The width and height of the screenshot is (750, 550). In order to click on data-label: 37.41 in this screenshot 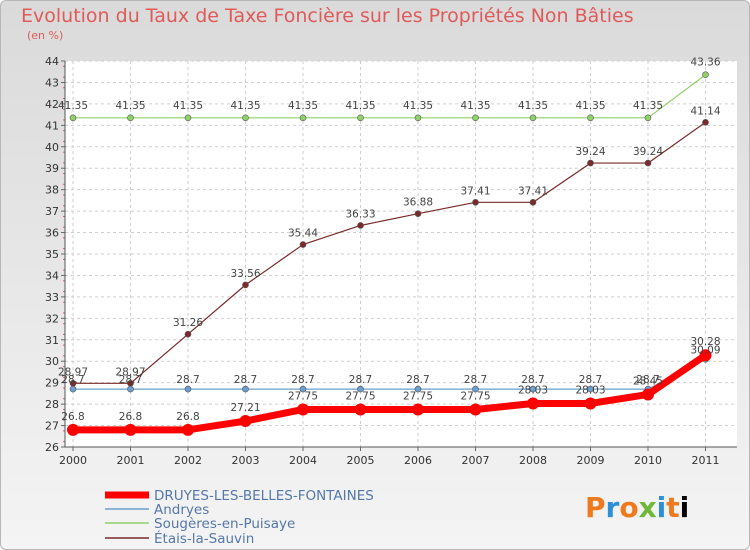, I will do `click(533, 191)`.